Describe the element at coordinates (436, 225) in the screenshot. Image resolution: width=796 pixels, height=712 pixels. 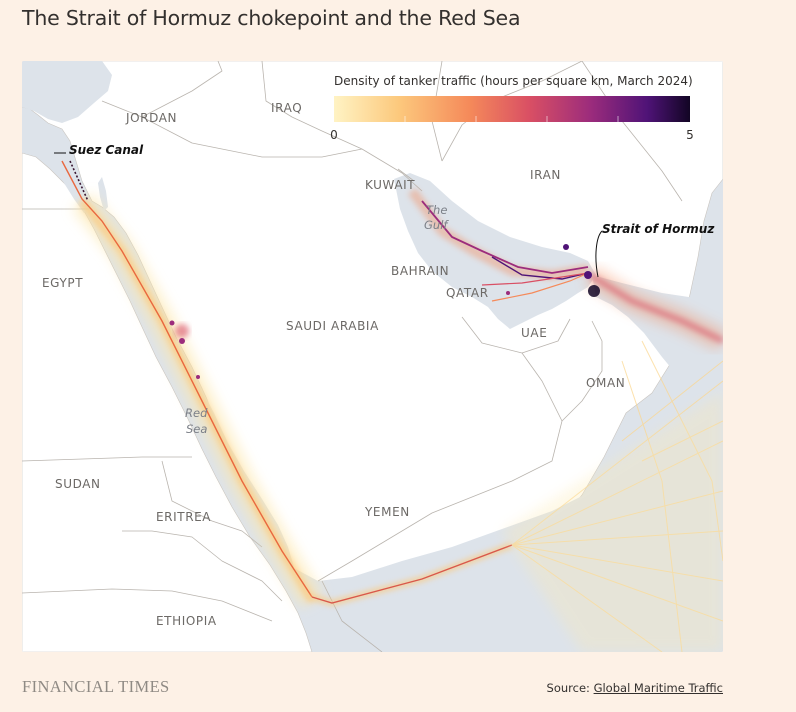
I see `label-gulf-line2: Gulf` at that location.